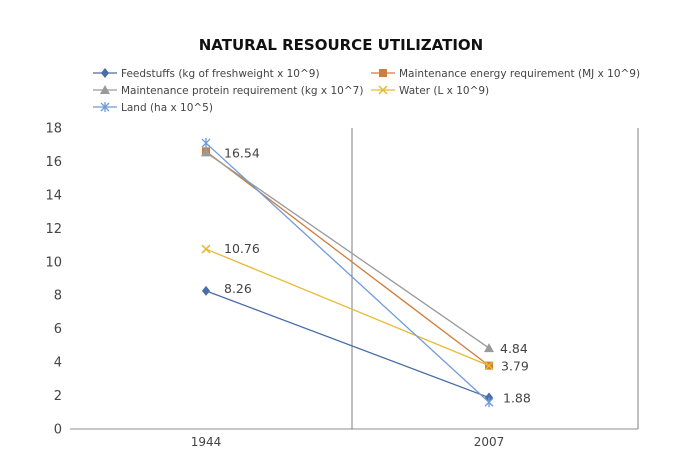 The height and width of the screenshot is (466, 696). Describe the element at coordinates (206, 442) in the screenshot. I see `x-tick-label: 1944` at that location.